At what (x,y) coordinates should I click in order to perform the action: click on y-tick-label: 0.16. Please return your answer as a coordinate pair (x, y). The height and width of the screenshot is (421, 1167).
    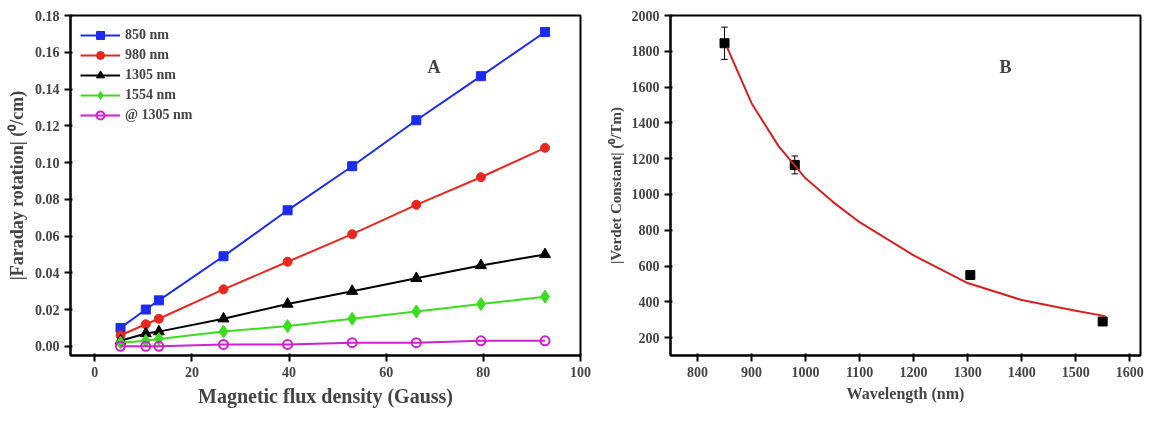
    Looking at the image, I should click on (47, 53).